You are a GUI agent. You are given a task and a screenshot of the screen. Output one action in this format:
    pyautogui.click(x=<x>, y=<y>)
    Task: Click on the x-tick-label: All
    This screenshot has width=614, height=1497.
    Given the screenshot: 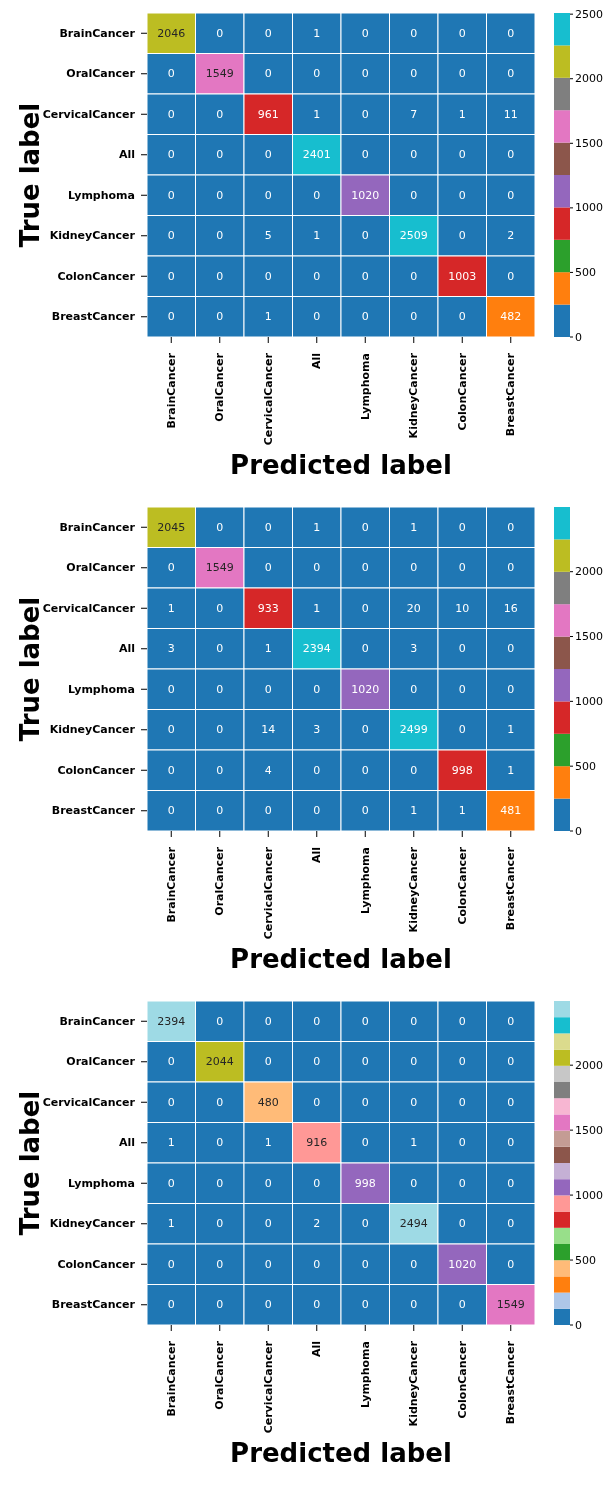 What is the action you would take?
    pyautogui.click(x=317, y=361)
    